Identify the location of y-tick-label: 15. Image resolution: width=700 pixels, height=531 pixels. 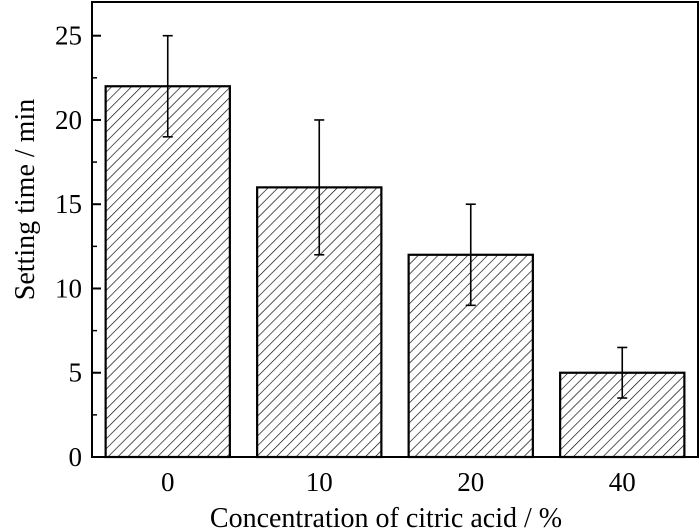
(68, 204).